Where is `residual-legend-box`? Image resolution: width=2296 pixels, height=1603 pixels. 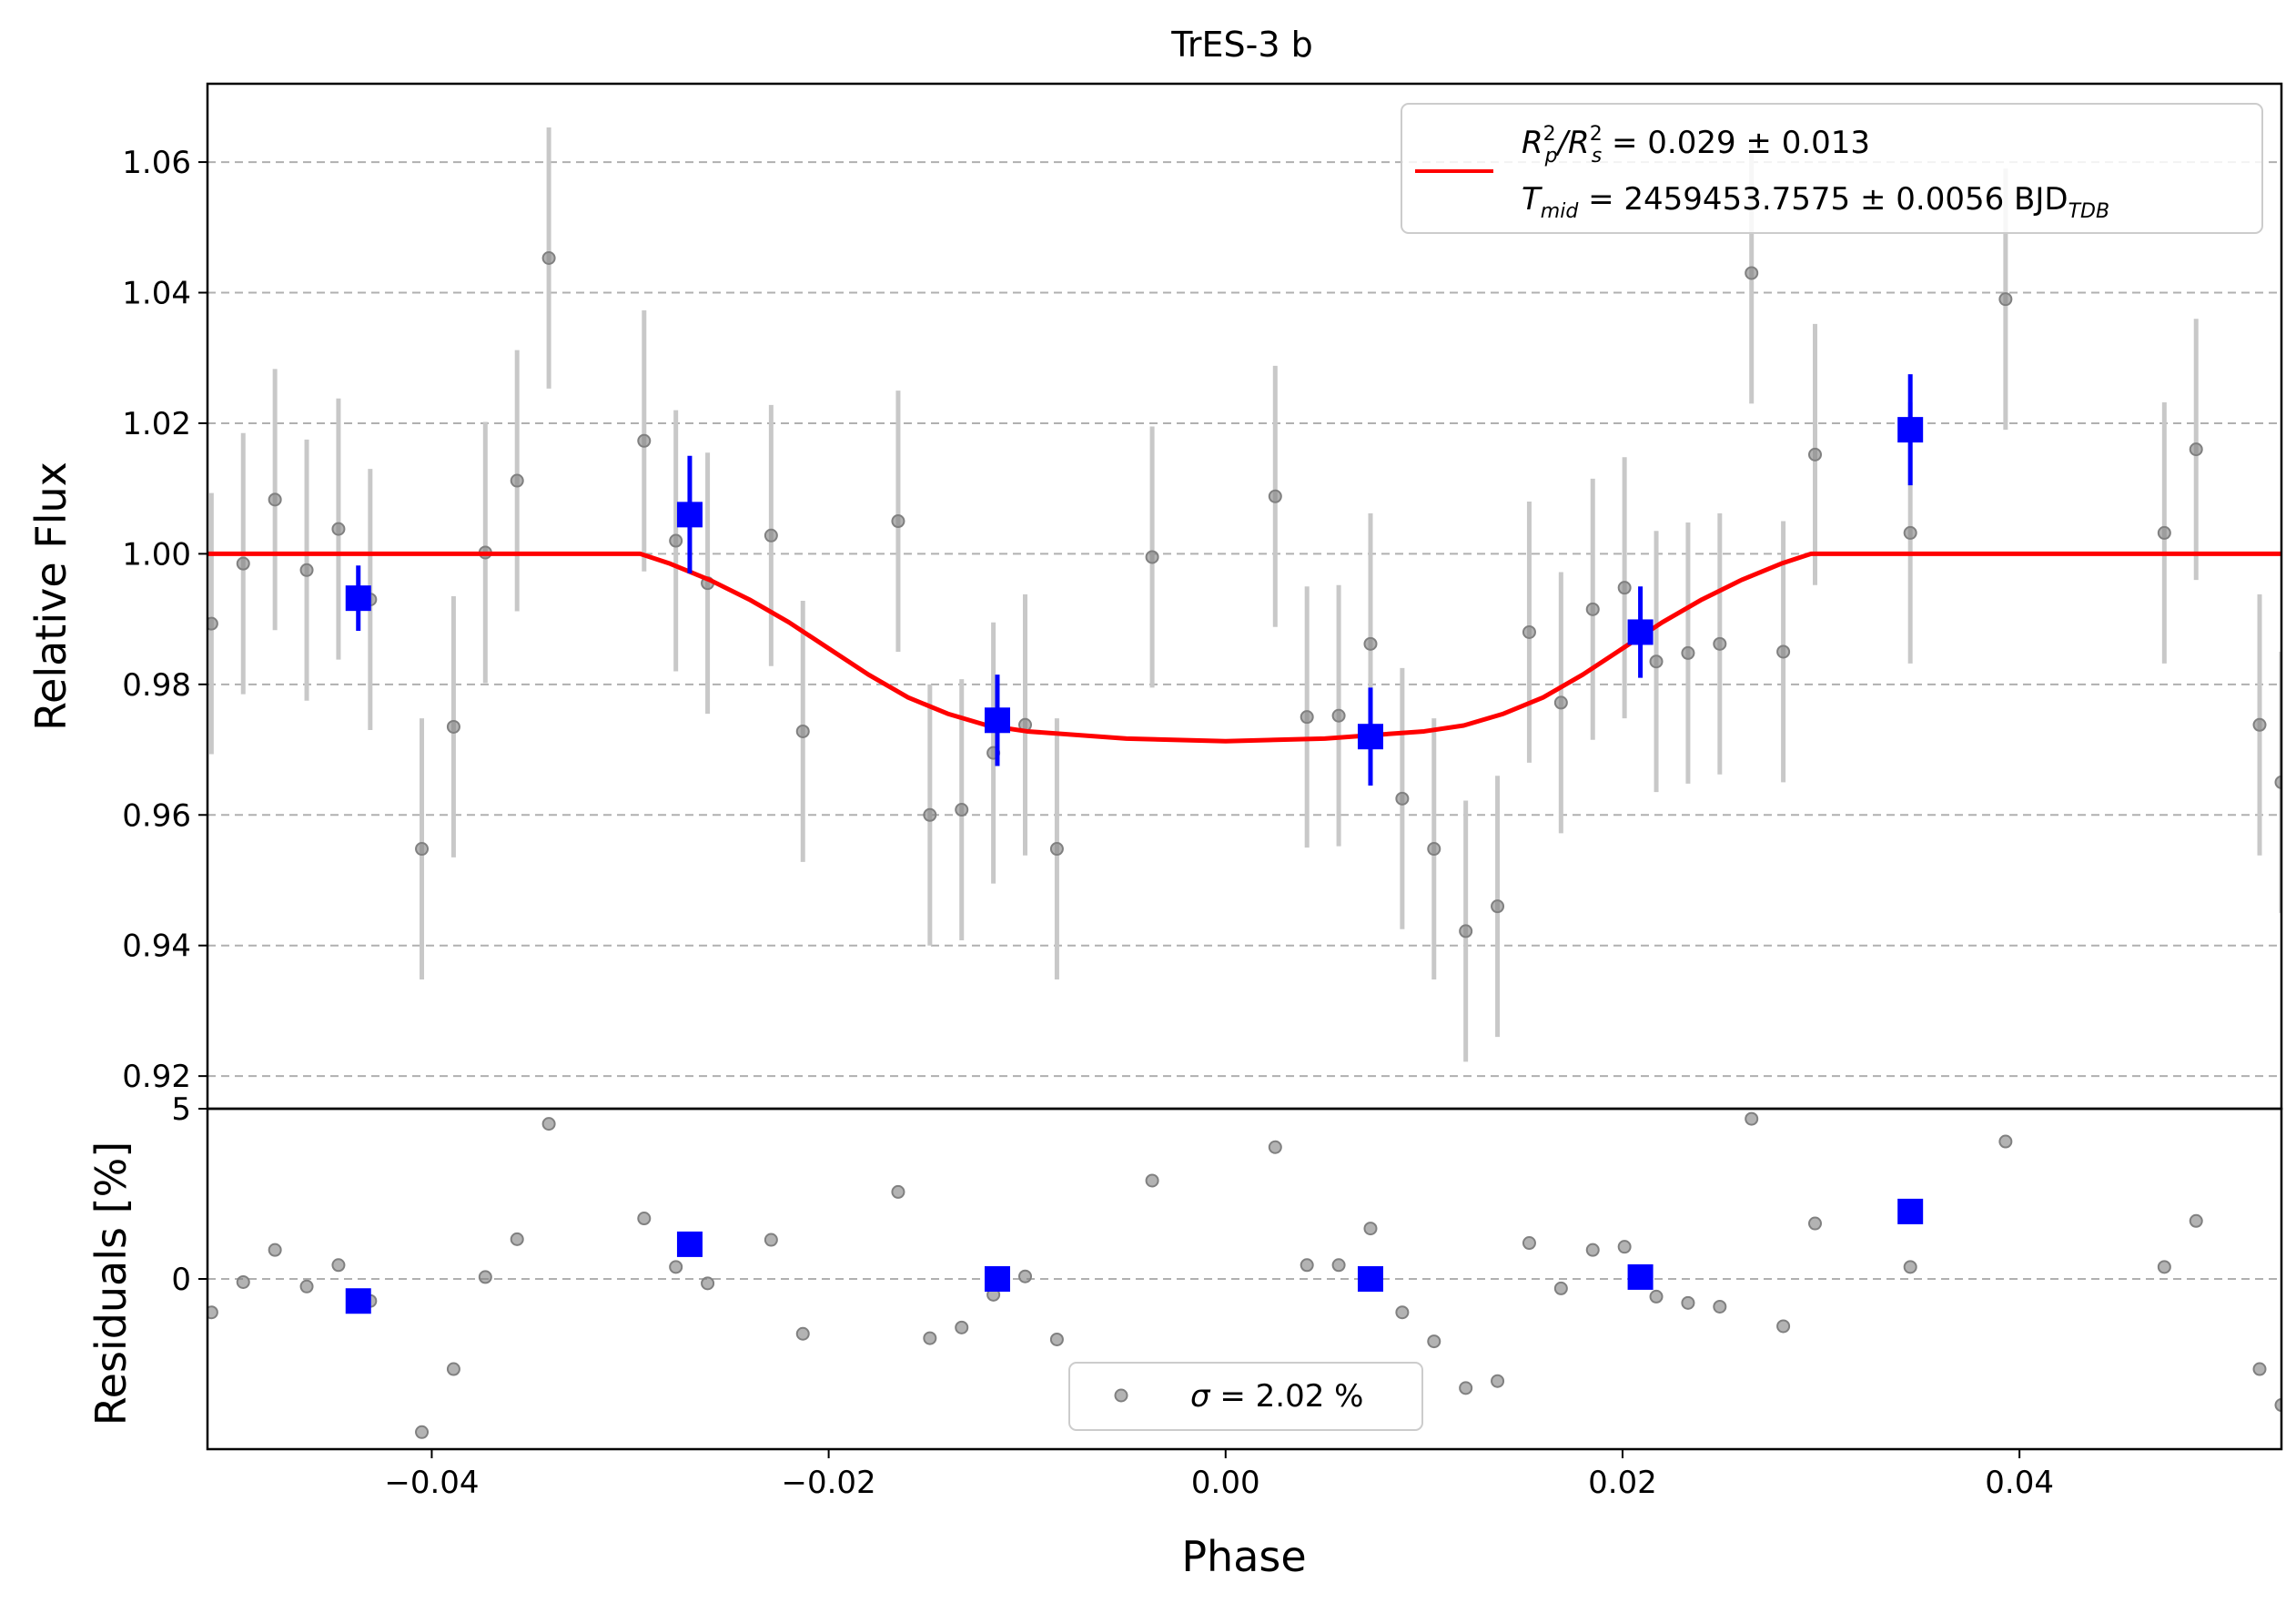 residual-legend-box is located at coordinates (1245, 1396).